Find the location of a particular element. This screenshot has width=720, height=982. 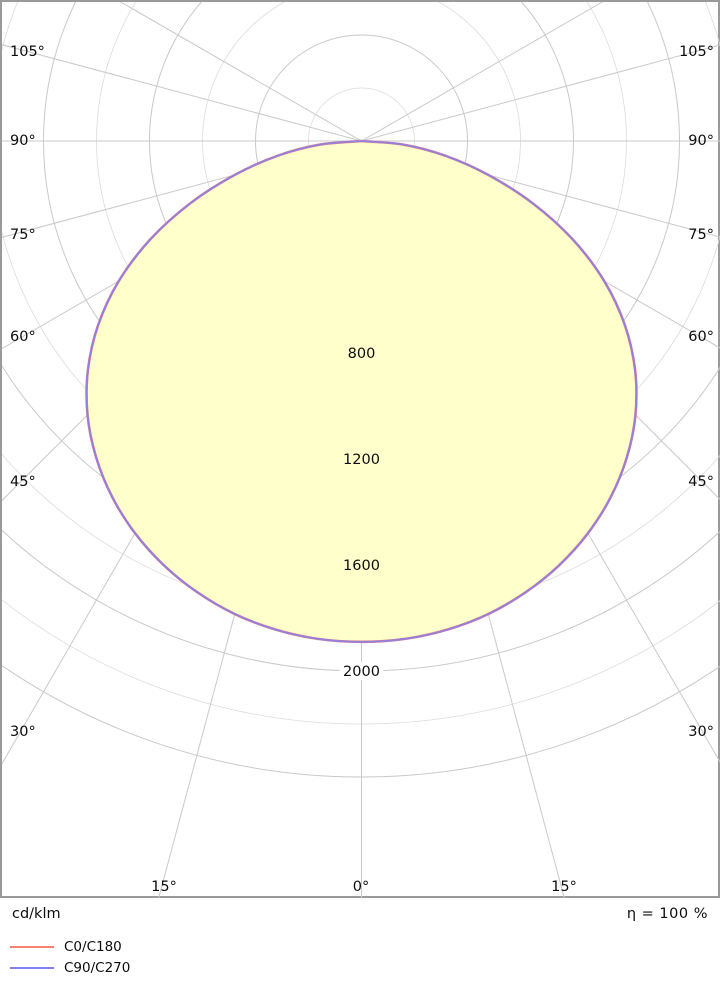

unit-label: cd/klm is located at coordinates (36, 914).